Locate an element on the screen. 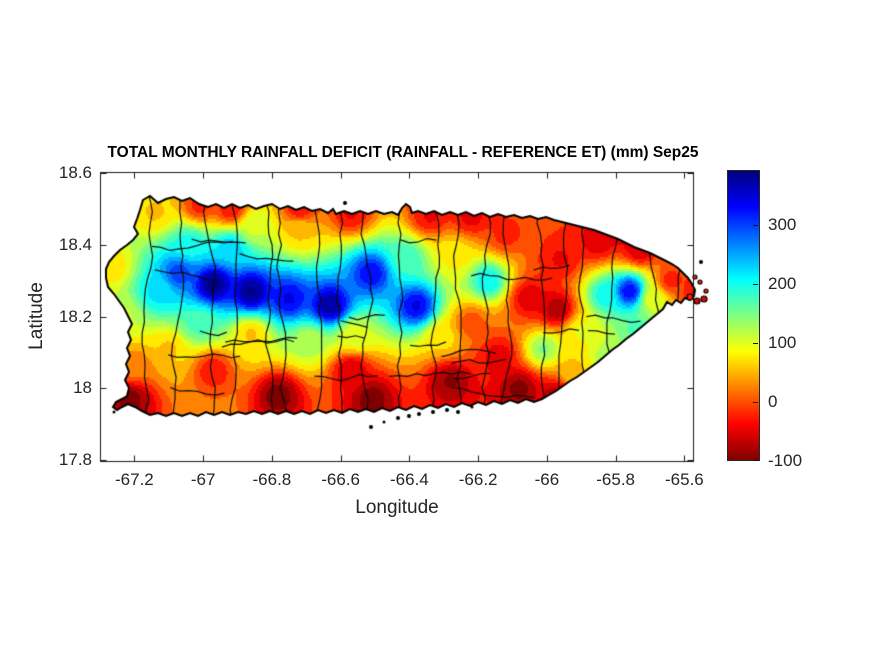 Image resolution: width=875 pixels, height=656 pixels. colorbar-tick-label: 200 is located at coordinates (782, 284).